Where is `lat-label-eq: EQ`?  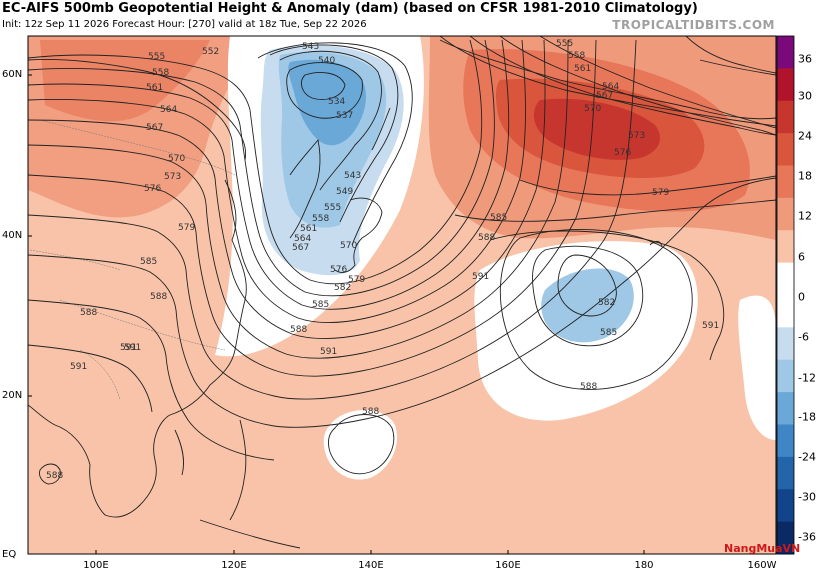 lat-label-eq: EQ is located at coordinates (9, 554).